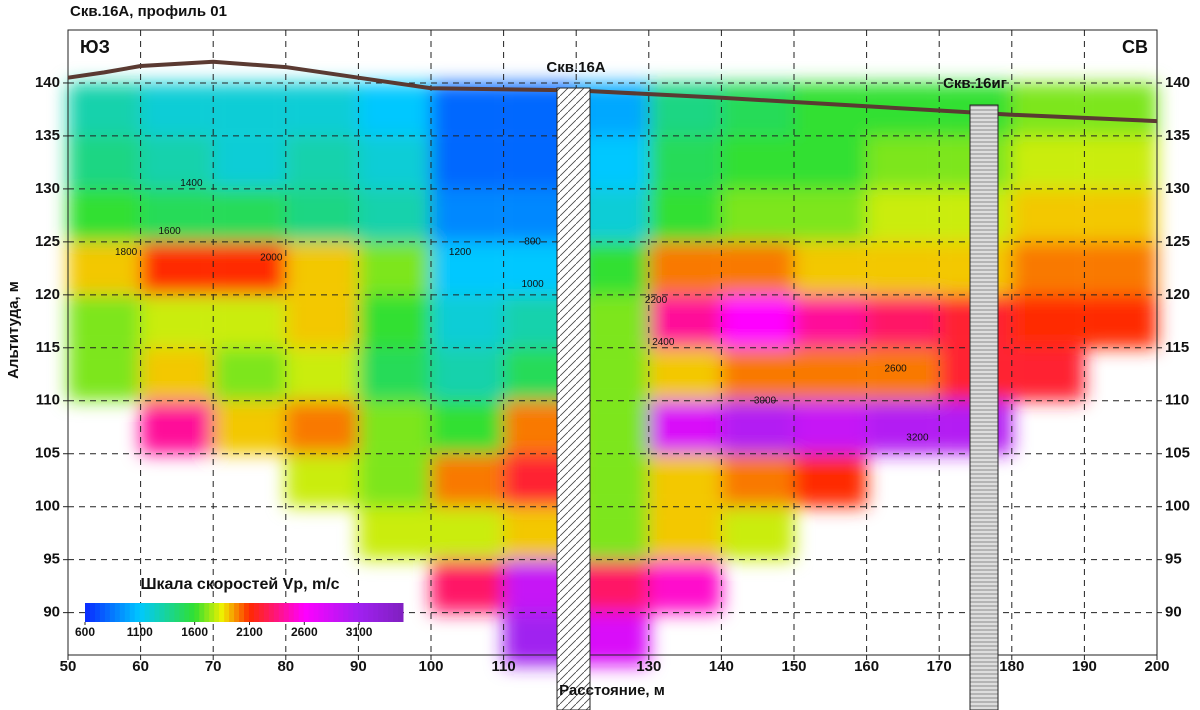 This screenshot has width=1200, height=710. I want to click on x-tick-label: 180, so click(1011, 666).